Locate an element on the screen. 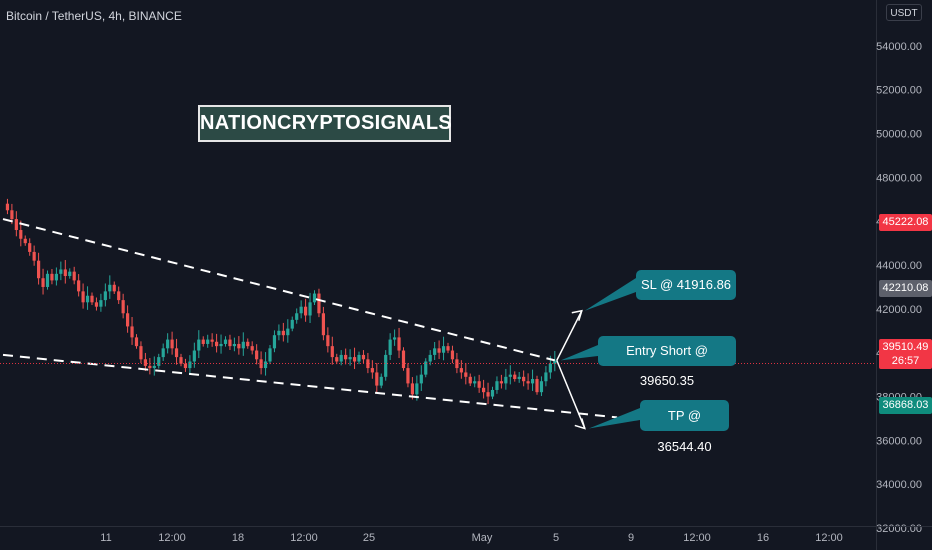 The width and height of the screenshot is (932, 550). time-tick-label: 25 is located at coordinates (369, 538).